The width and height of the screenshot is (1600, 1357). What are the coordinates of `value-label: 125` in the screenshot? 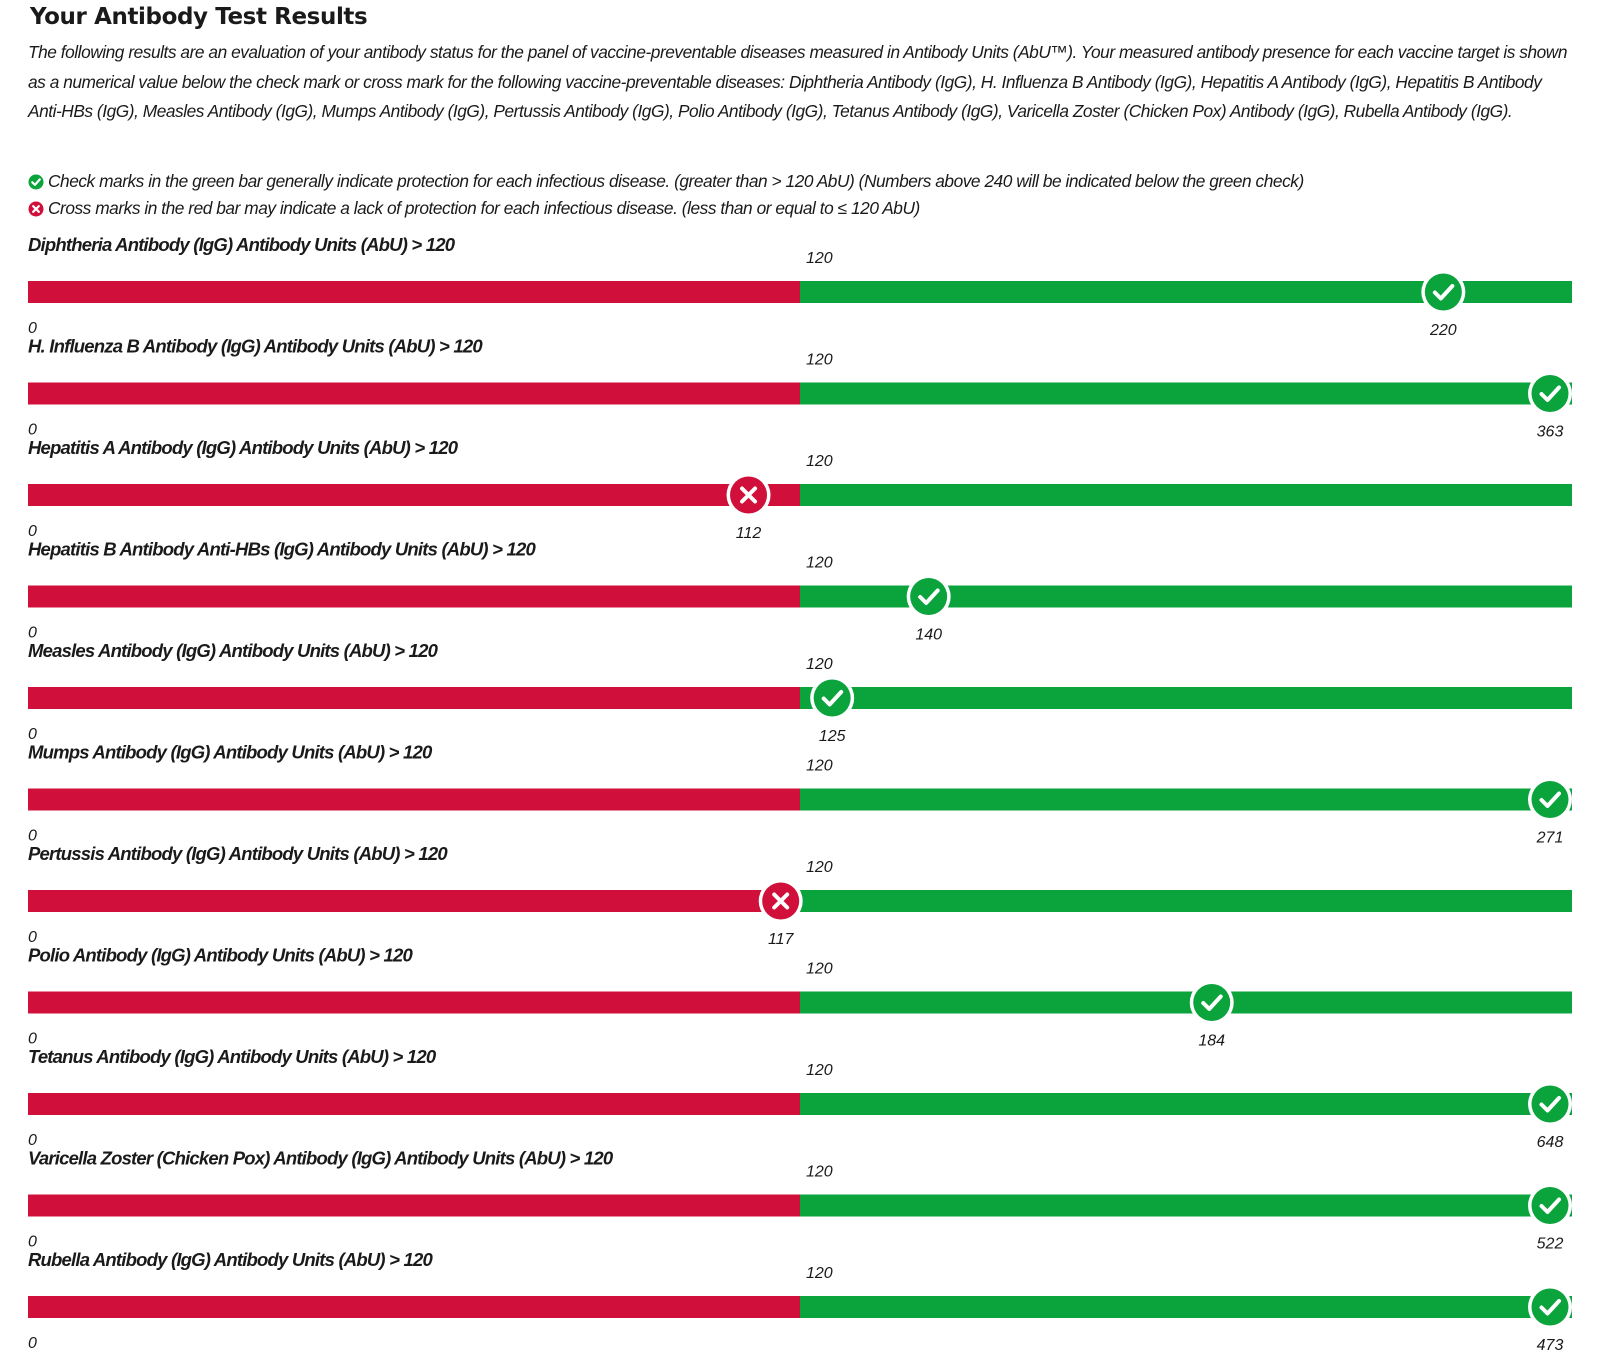 It's located at (832, 736).